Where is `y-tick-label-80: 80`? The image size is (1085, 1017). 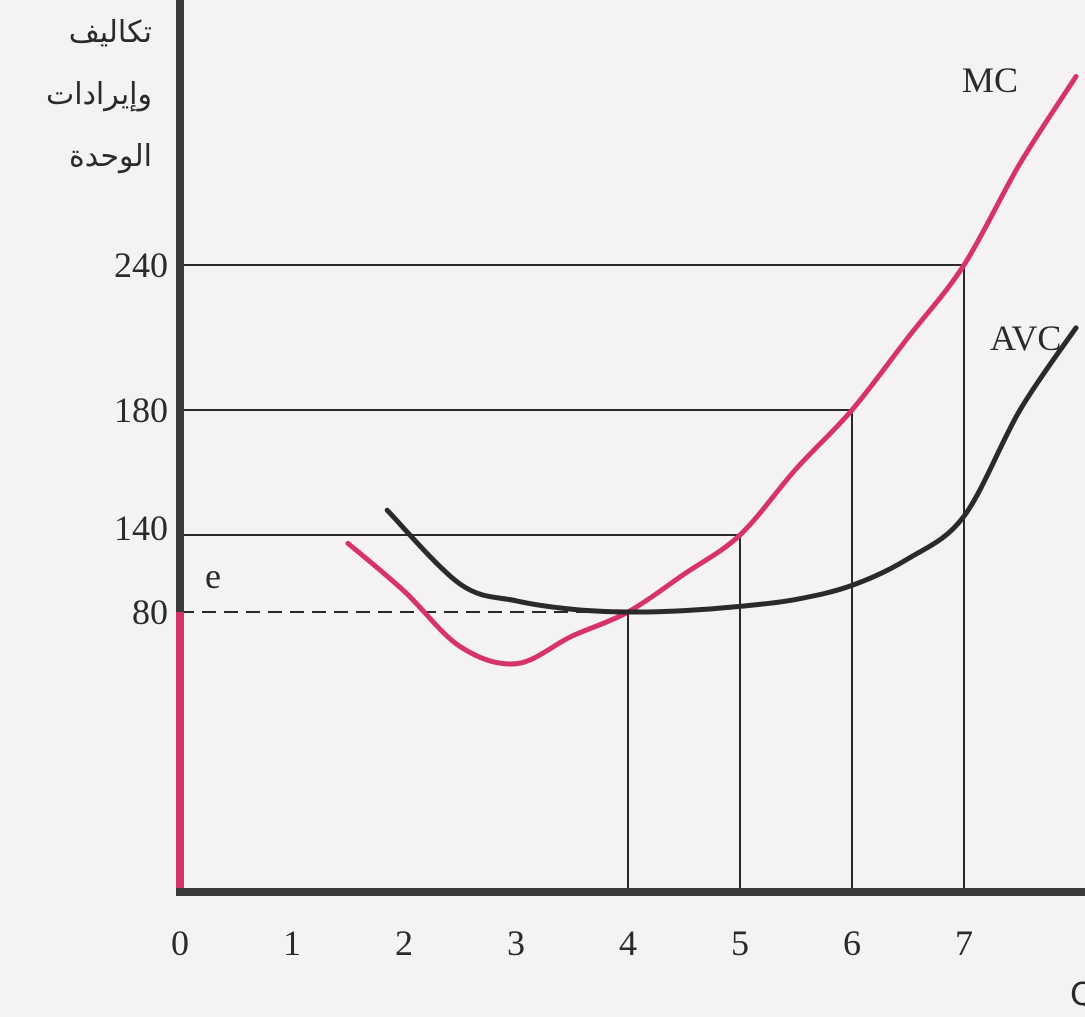 y-tick-label-80: 80 is located at coordinates (150, 612).